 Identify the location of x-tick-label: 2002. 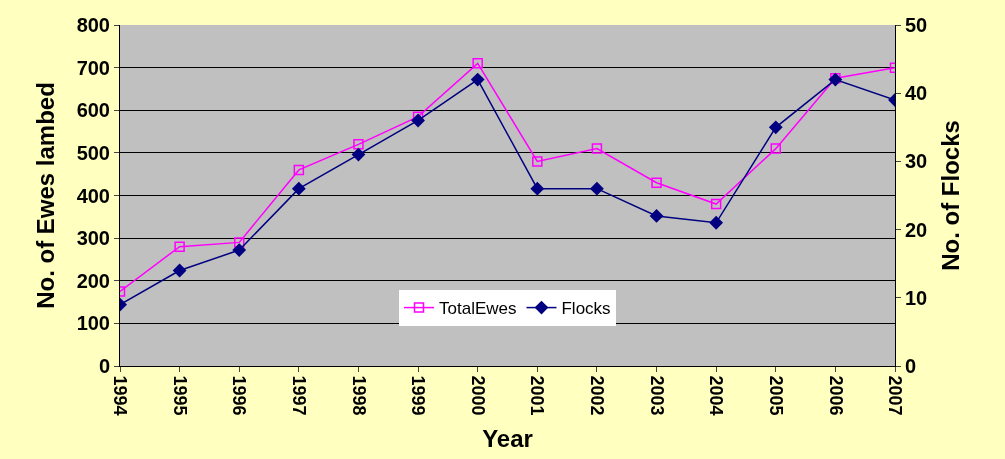
(597, 395).